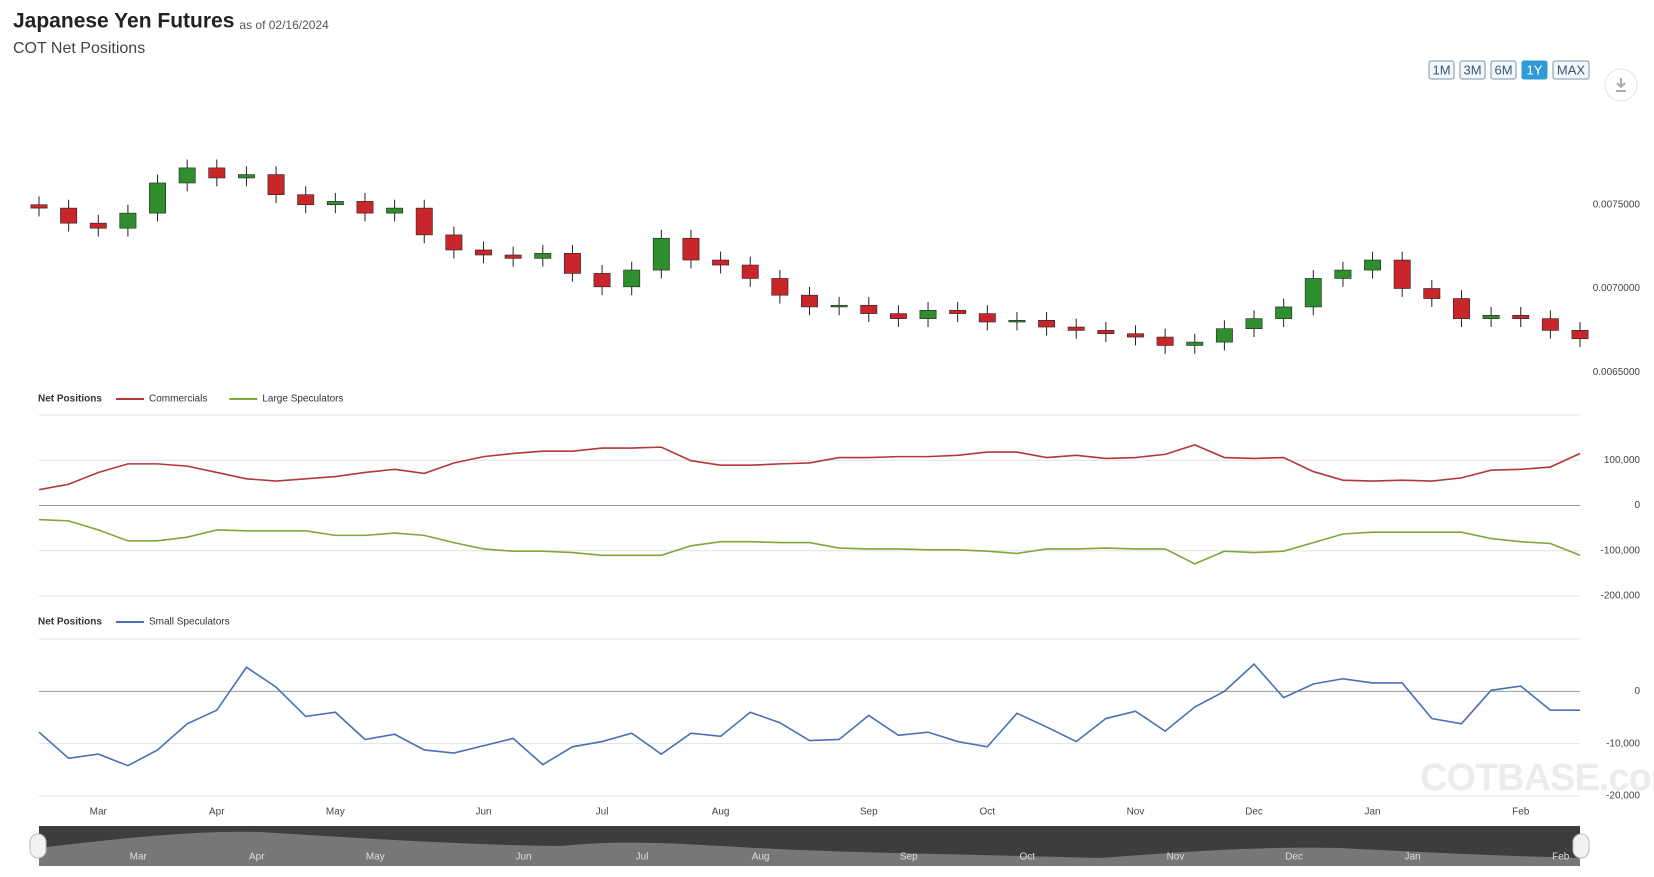  Describe the element at coordinates (869, 812) in the screenshot. I see `x-tick-label: Sep` at that location.